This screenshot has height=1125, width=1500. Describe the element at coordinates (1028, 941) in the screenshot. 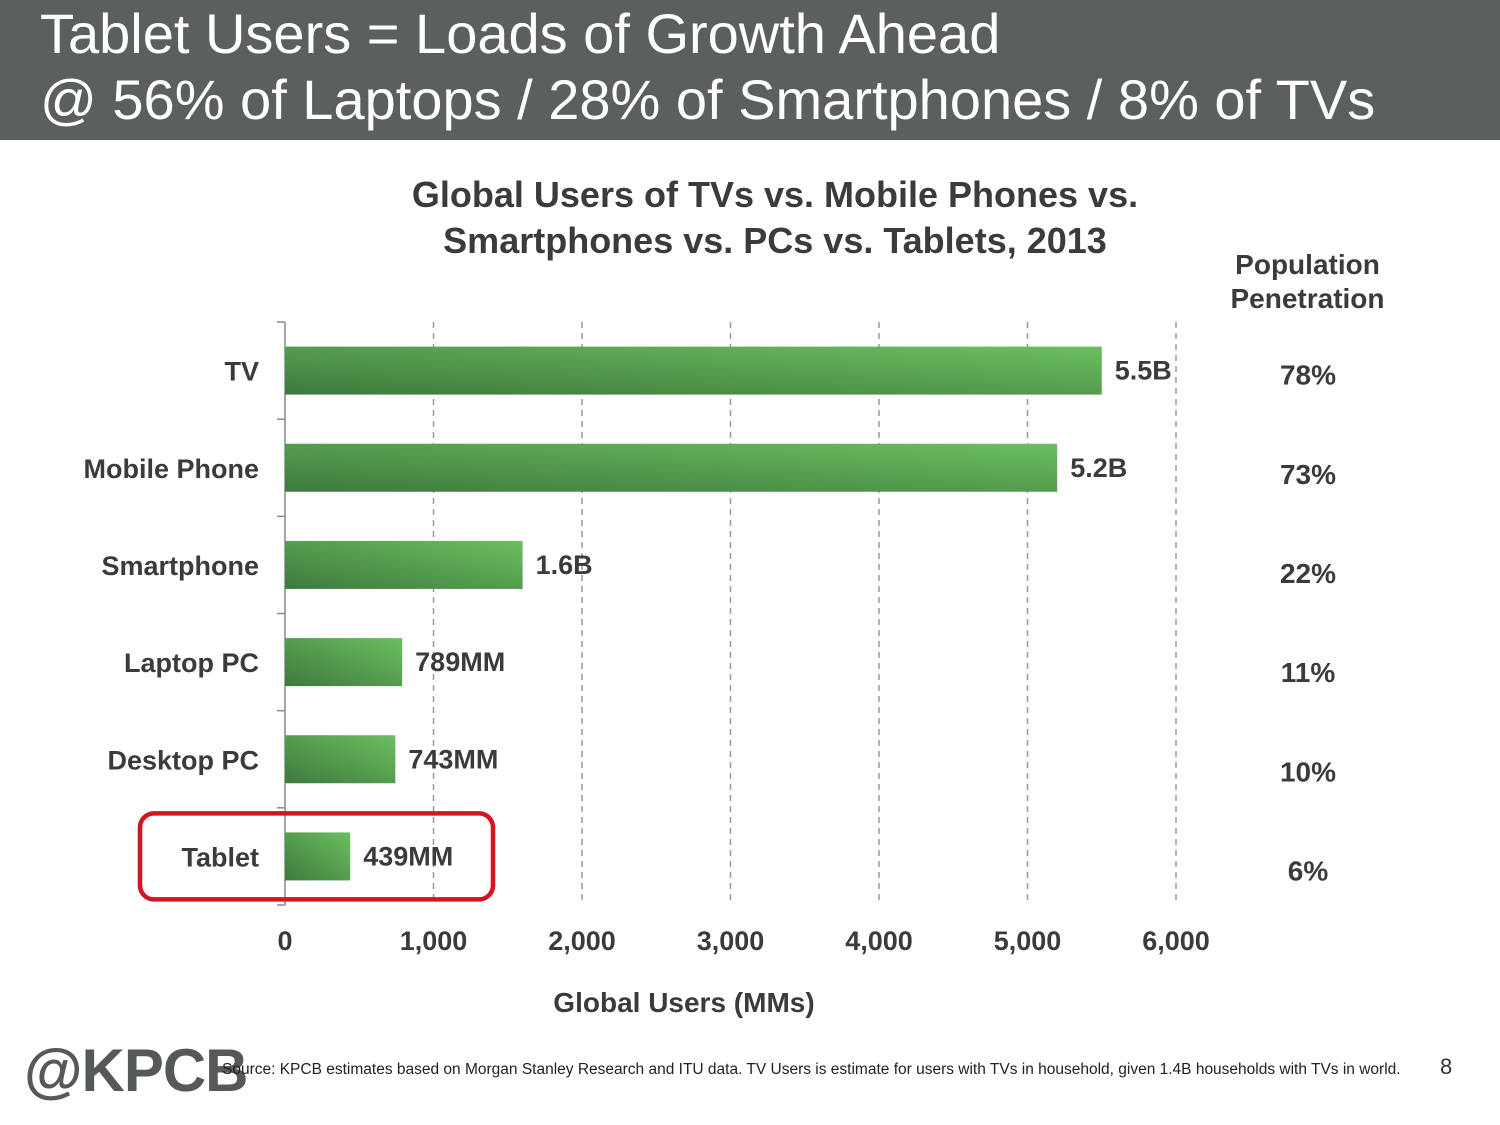

I see `x-tick-label: 5,000` at that location.